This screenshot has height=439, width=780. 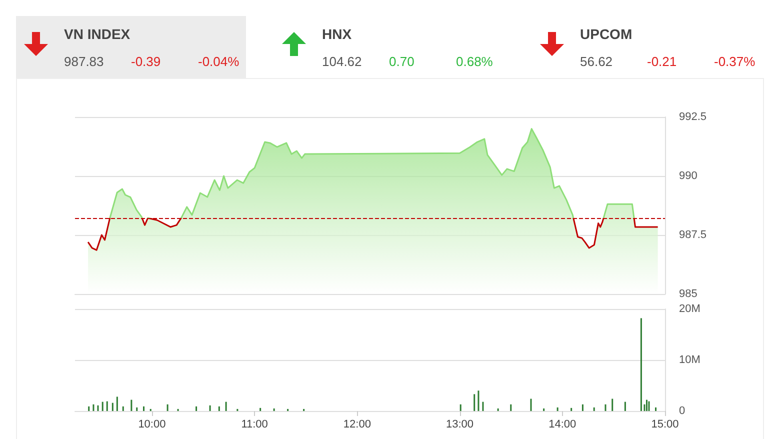 What do you see at coordinates (219, 61) in the screenshot?
I see `text: -0.04%` at bounding box center [219, 61].